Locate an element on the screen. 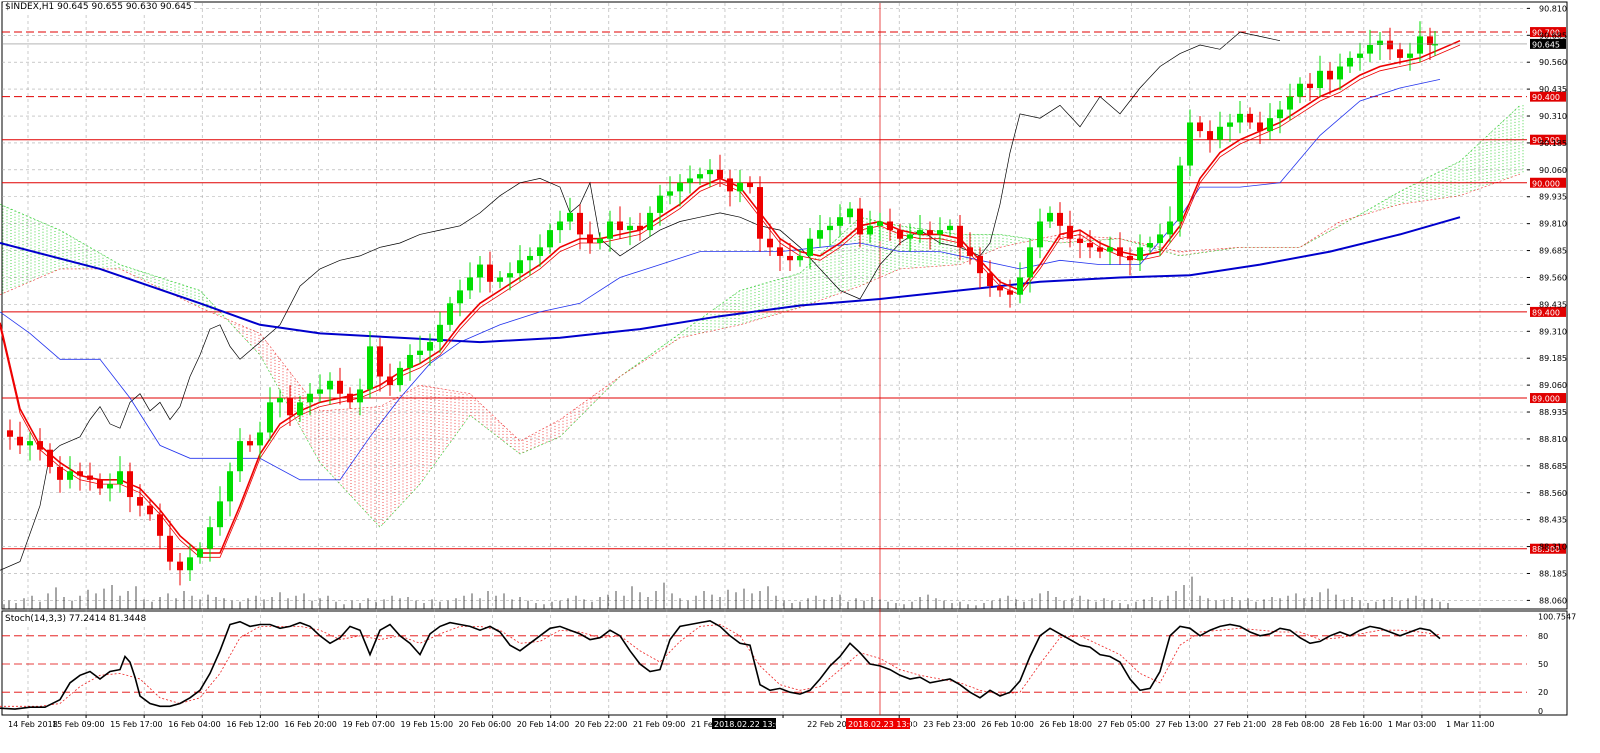 This screenshot has width=1600, height=753. stoch-tick: 100.7547 is located at coordinates (1557, 616).